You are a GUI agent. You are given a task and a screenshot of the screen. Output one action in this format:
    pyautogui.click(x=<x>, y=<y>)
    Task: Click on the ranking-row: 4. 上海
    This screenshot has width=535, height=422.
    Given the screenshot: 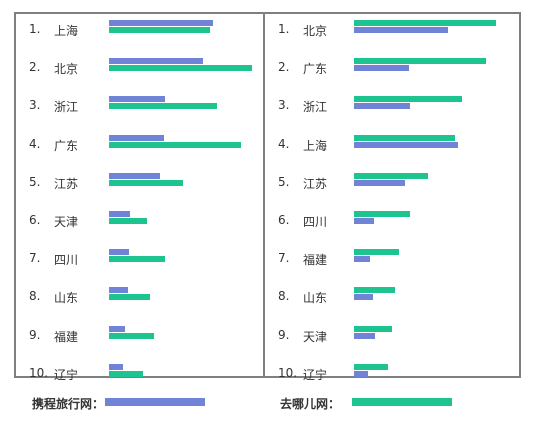 What is the action you would take?
    pyautogui.click(x=392, y=145)
    